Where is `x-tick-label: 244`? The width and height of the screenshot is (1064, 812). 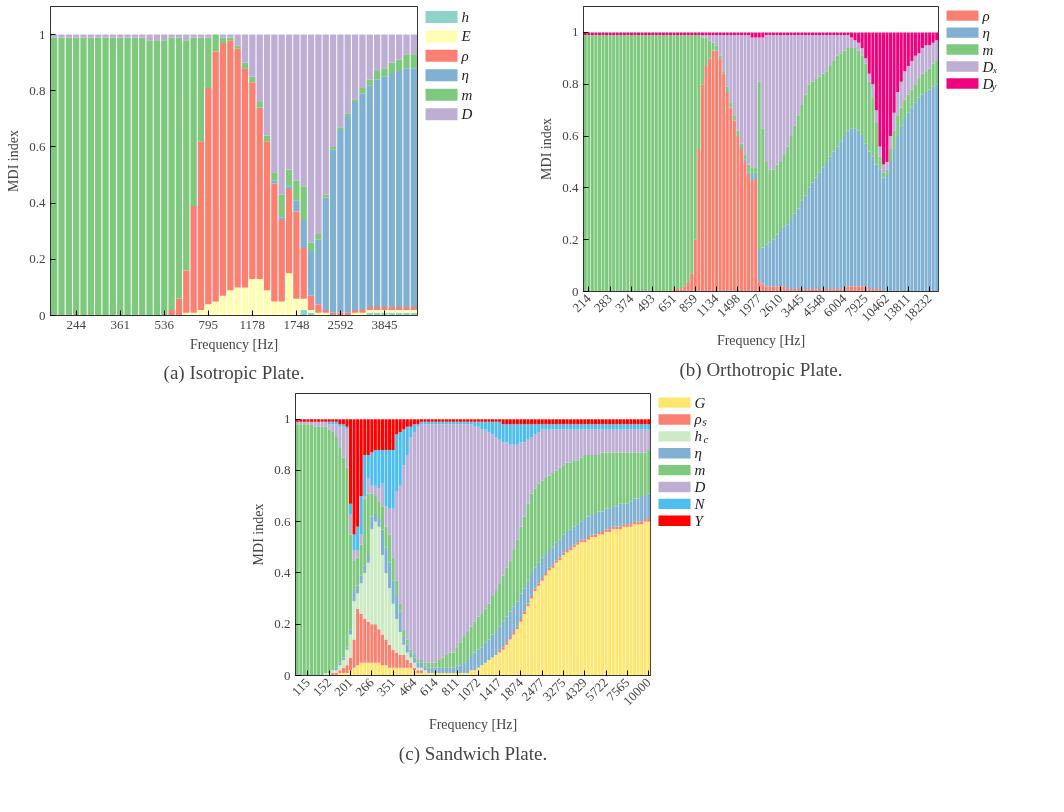
x-tick-label: 244 is located at coordinates (76, 324).